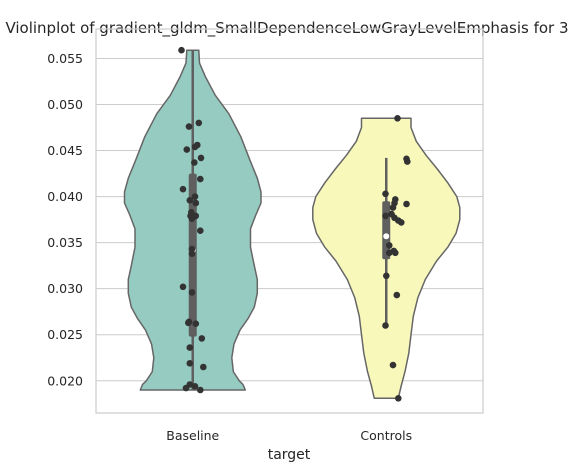  Describe the element at coordinates (65, 58) in the screenshot. I see `y-tick-label: 0.055` at that location.